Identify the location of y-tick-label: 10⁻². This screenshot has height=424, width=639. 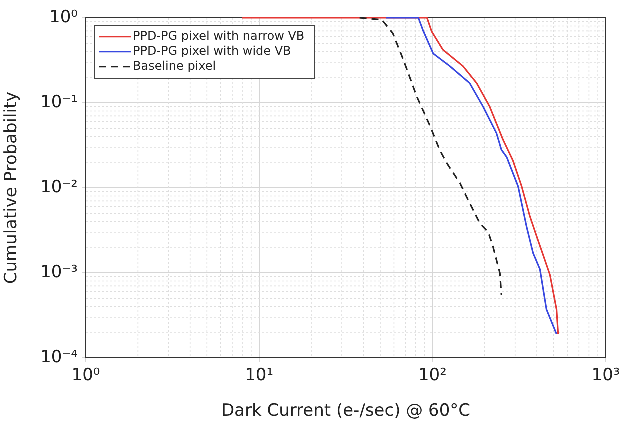
(59, 187).